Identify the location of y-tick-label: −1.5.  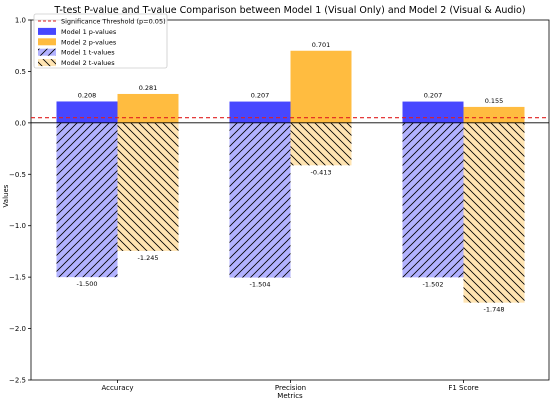
(17, 278).